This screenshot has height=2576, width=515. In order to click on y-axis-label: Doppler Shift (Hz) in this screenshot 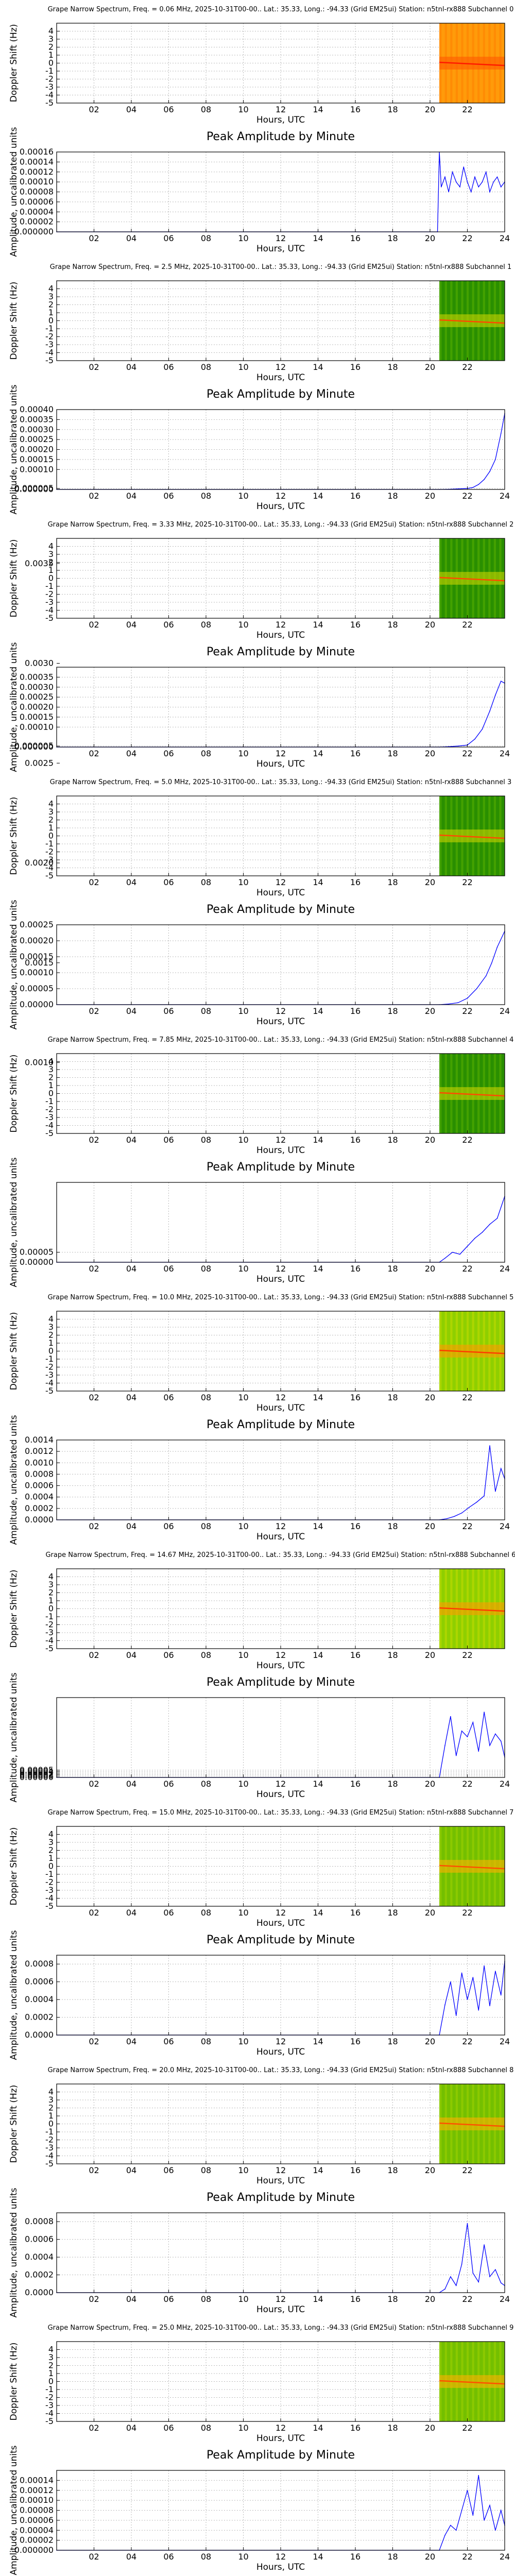, I will do `click(14, 2382)`.